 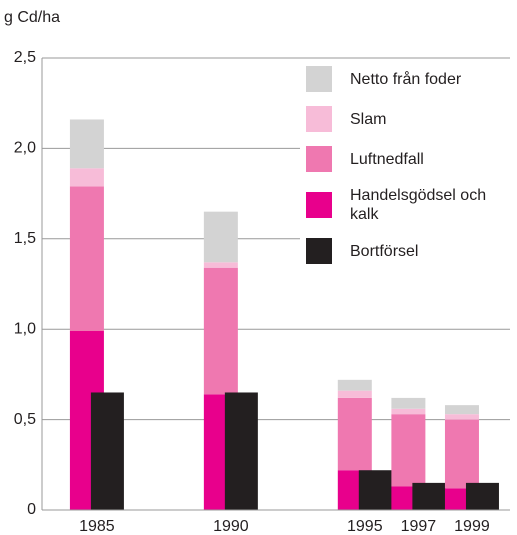 What do you see at coordinates (418, 205) in the screenshot?
I see `legend-label: Handelsgödsel och kalk` at bounding box center [418, 205].